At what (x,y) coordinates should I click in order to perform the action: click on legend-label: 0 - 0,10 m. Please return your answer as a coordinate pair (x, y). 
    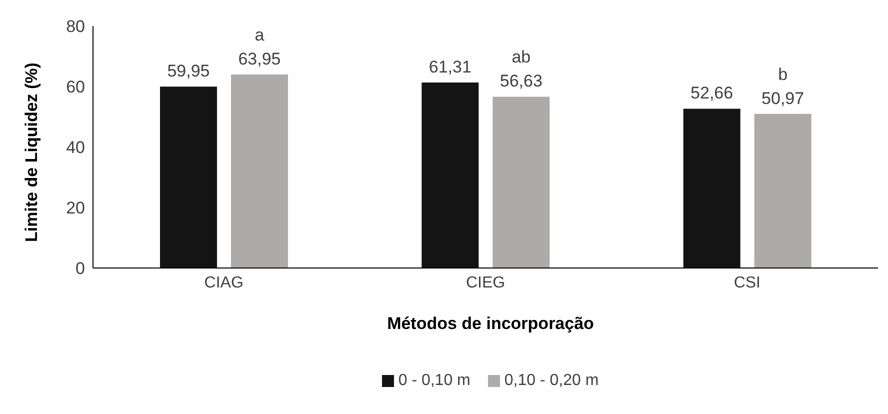
    Looking at the image, I should click on (433, 381).